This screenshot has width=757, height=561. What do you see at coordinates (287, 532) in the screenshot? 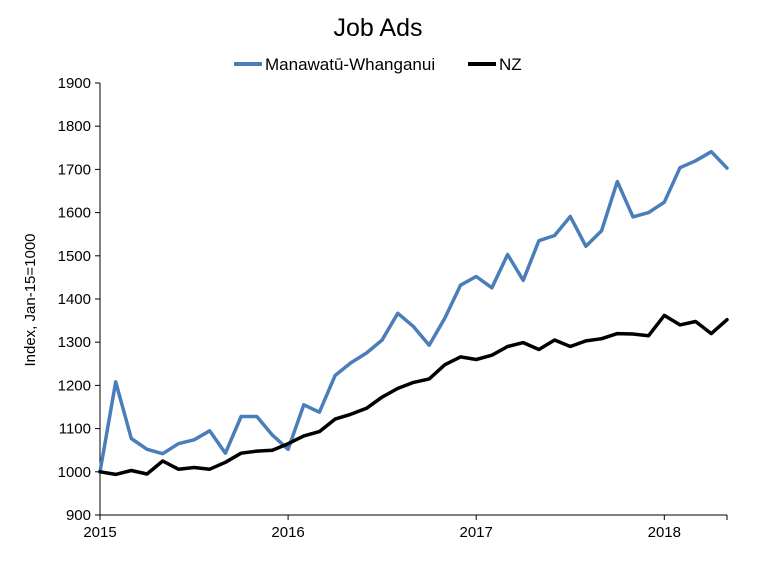
I see `x-tick-label: 2016` at bounding box center [287, 532].